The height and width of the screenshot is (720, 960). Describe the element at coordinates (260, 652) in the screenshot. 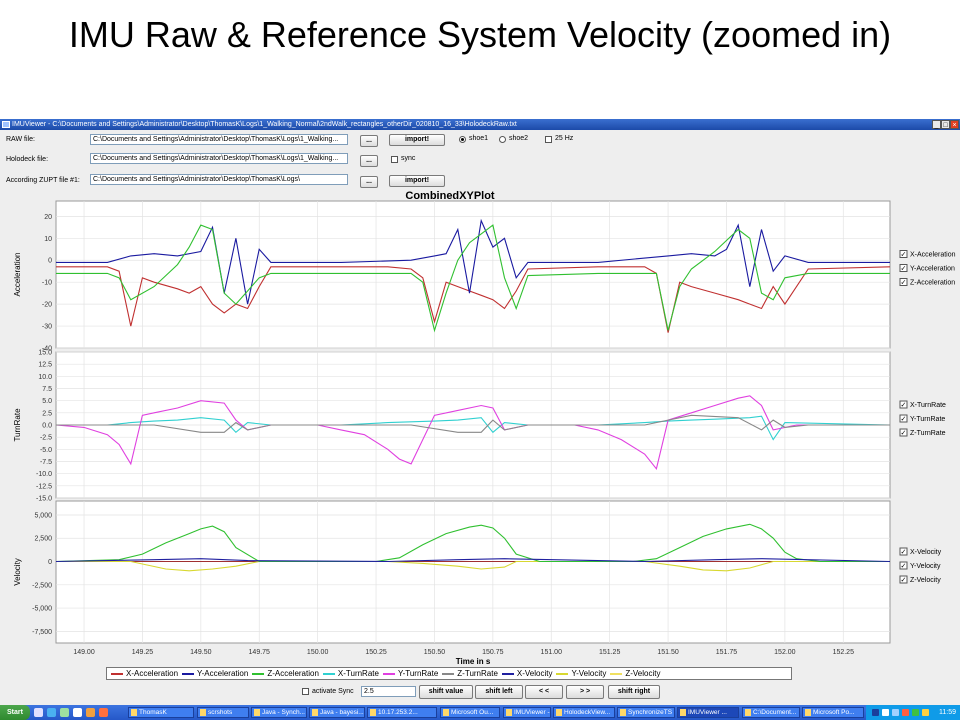

I see `x-tick-label: 149.75` at that location.